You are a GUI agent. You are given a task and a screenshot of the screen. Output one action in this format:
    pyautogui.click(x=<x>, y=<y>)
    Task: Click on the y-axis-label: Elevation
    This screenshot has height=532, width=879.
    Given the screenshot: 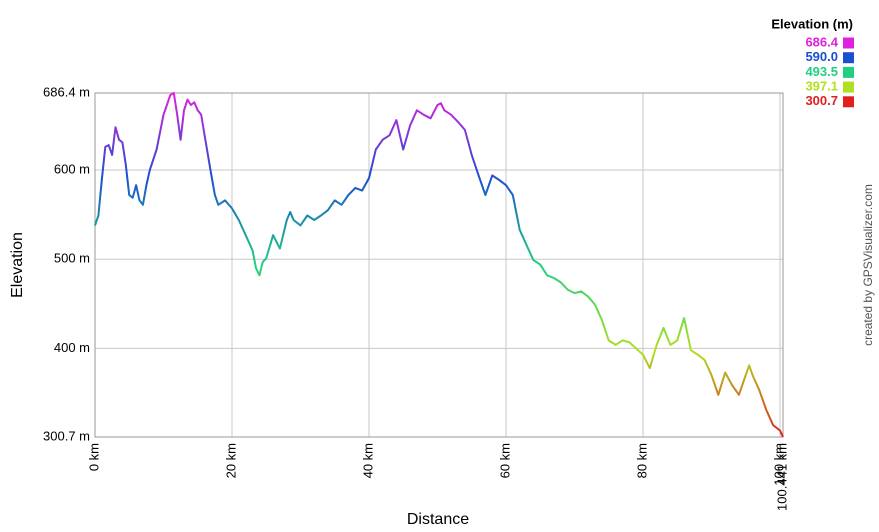 What is the action you would take?
    pyautogui.click(x=17, y=265)
    